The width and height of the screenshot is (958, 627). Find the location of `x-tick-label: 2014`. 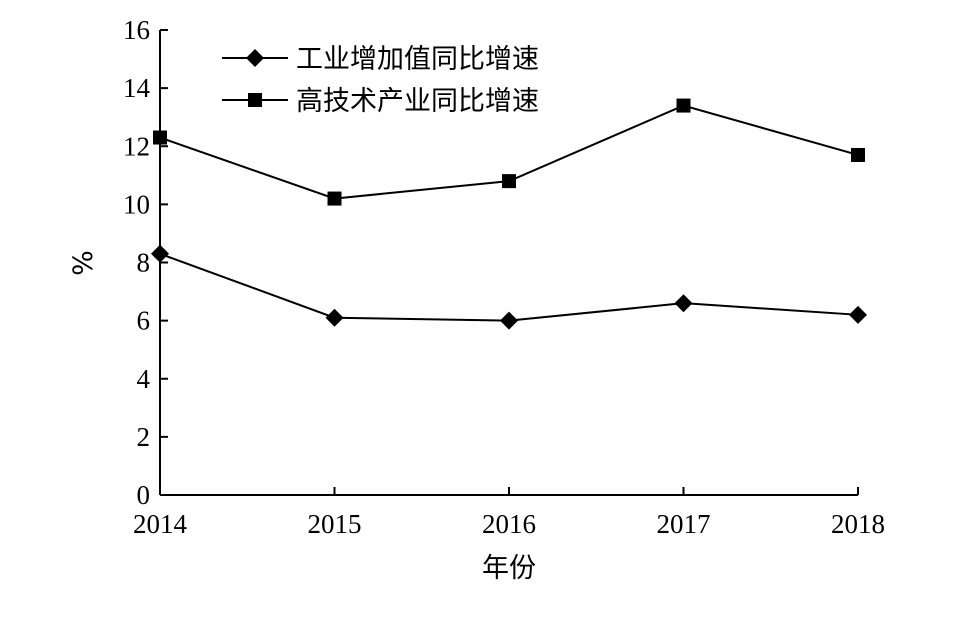

x-tick-label: 2014 is located at coordinates (160, 524).